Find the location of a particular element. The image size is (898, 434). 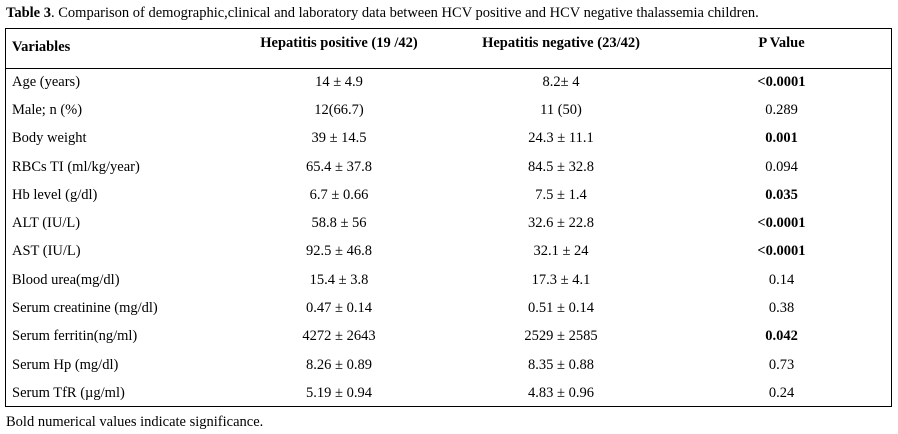

cell-variable: ALT (IU/L) is located at coordinates (46, 223).